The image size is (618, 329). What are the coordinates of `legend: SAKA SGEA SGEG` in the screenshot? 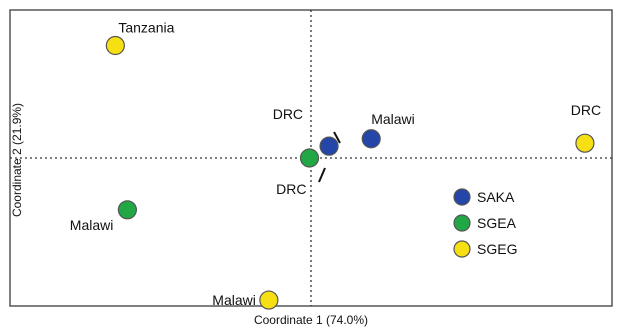 It's located at (485, 223).